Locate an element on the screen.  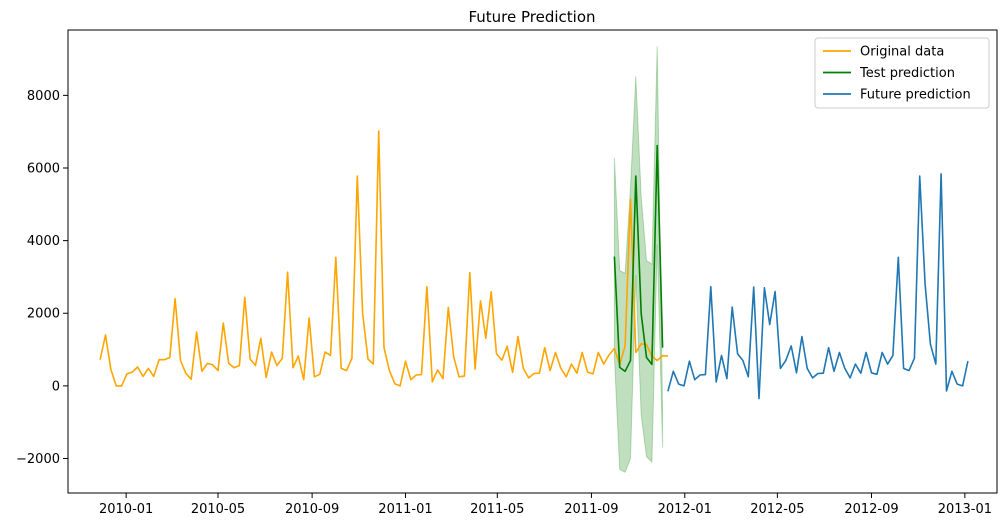
y-tick-label: 0 is located at coordinates (56, 386).